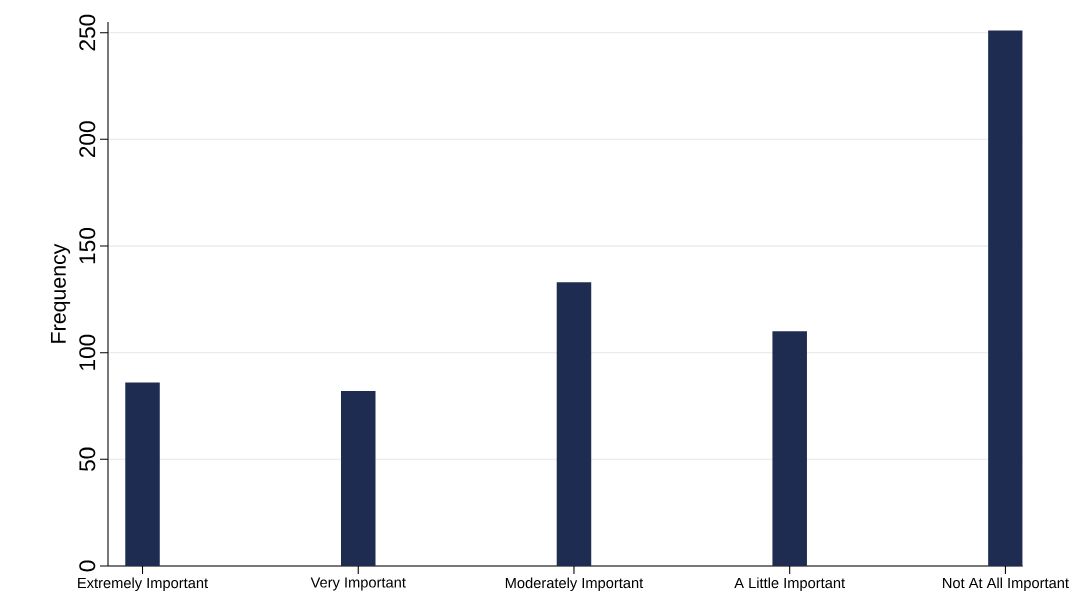 The height and width of the screenshot is (601, 1089). Describe the element at coordinates (60, 293) in the screenshot. I see `y-axis-title: Frequency` at that location.